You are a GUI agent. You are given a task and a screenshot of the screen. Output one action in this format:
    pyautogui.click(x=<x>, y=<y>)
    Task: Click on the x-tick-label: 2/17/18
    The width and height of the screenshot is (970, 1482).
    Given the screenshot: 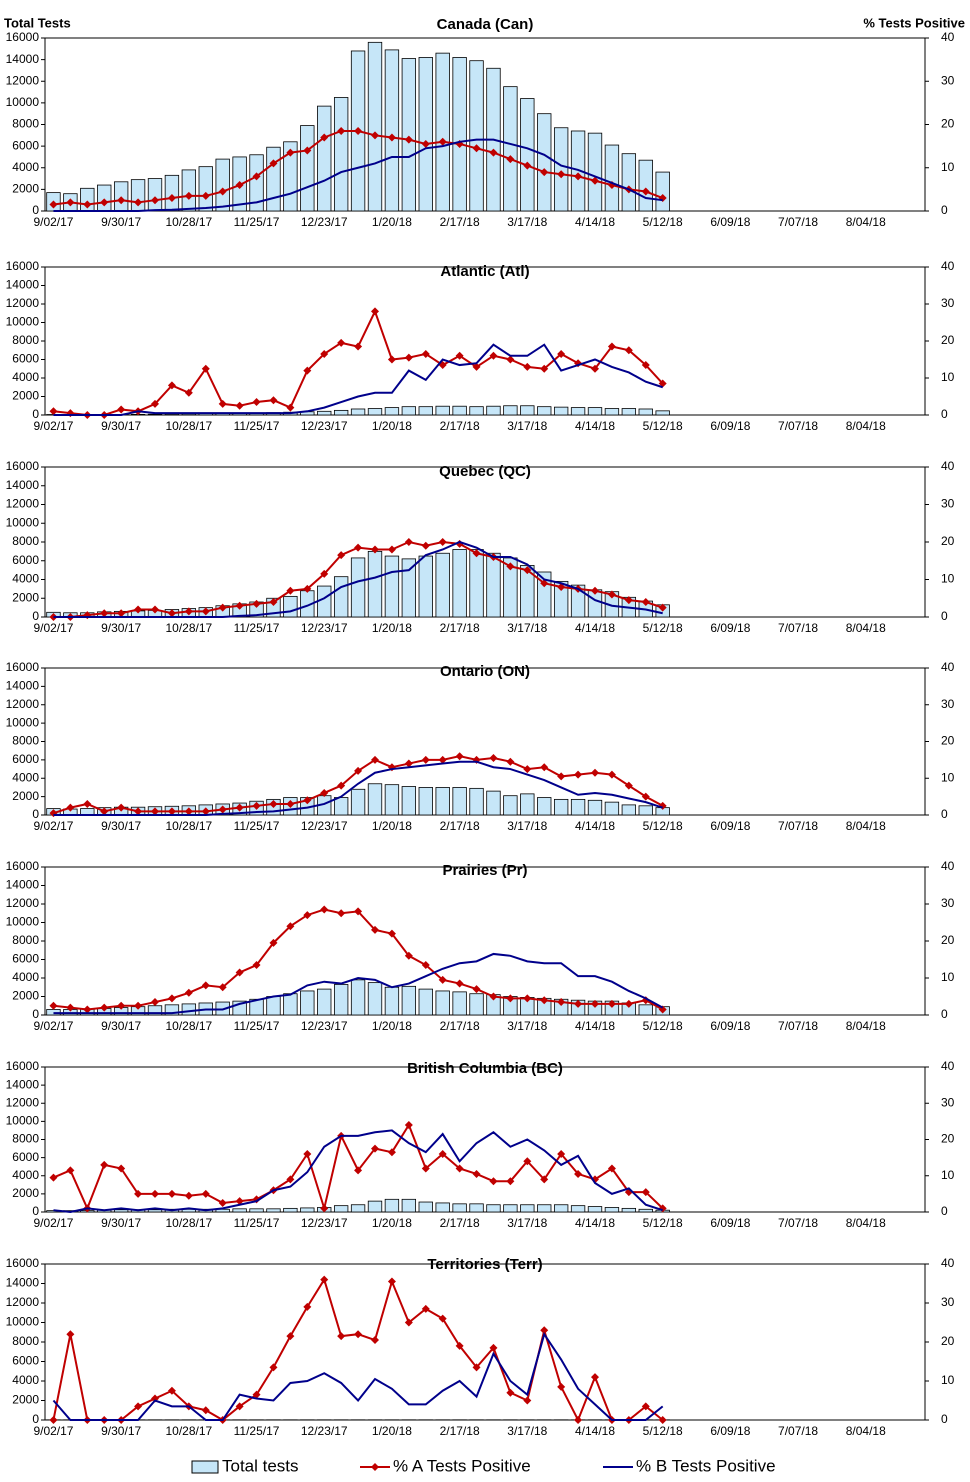 What is the action you would take?
    pyautogui.click(x=460, y=826)
    